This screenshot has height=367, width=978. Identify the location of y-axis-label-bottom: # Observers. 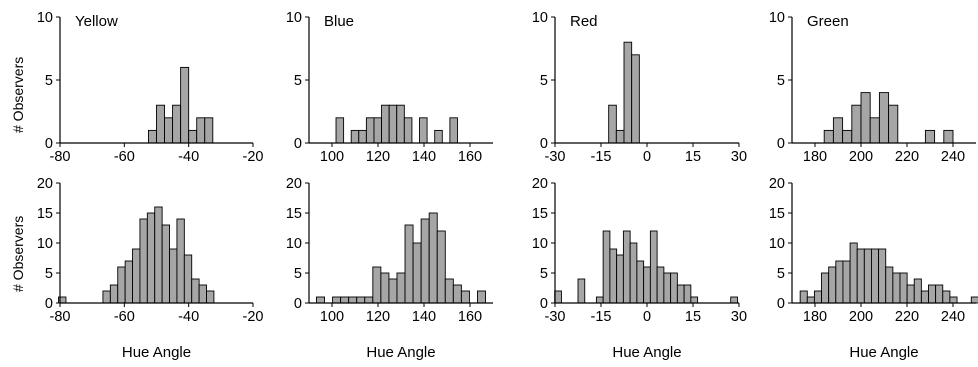
(18, 254).